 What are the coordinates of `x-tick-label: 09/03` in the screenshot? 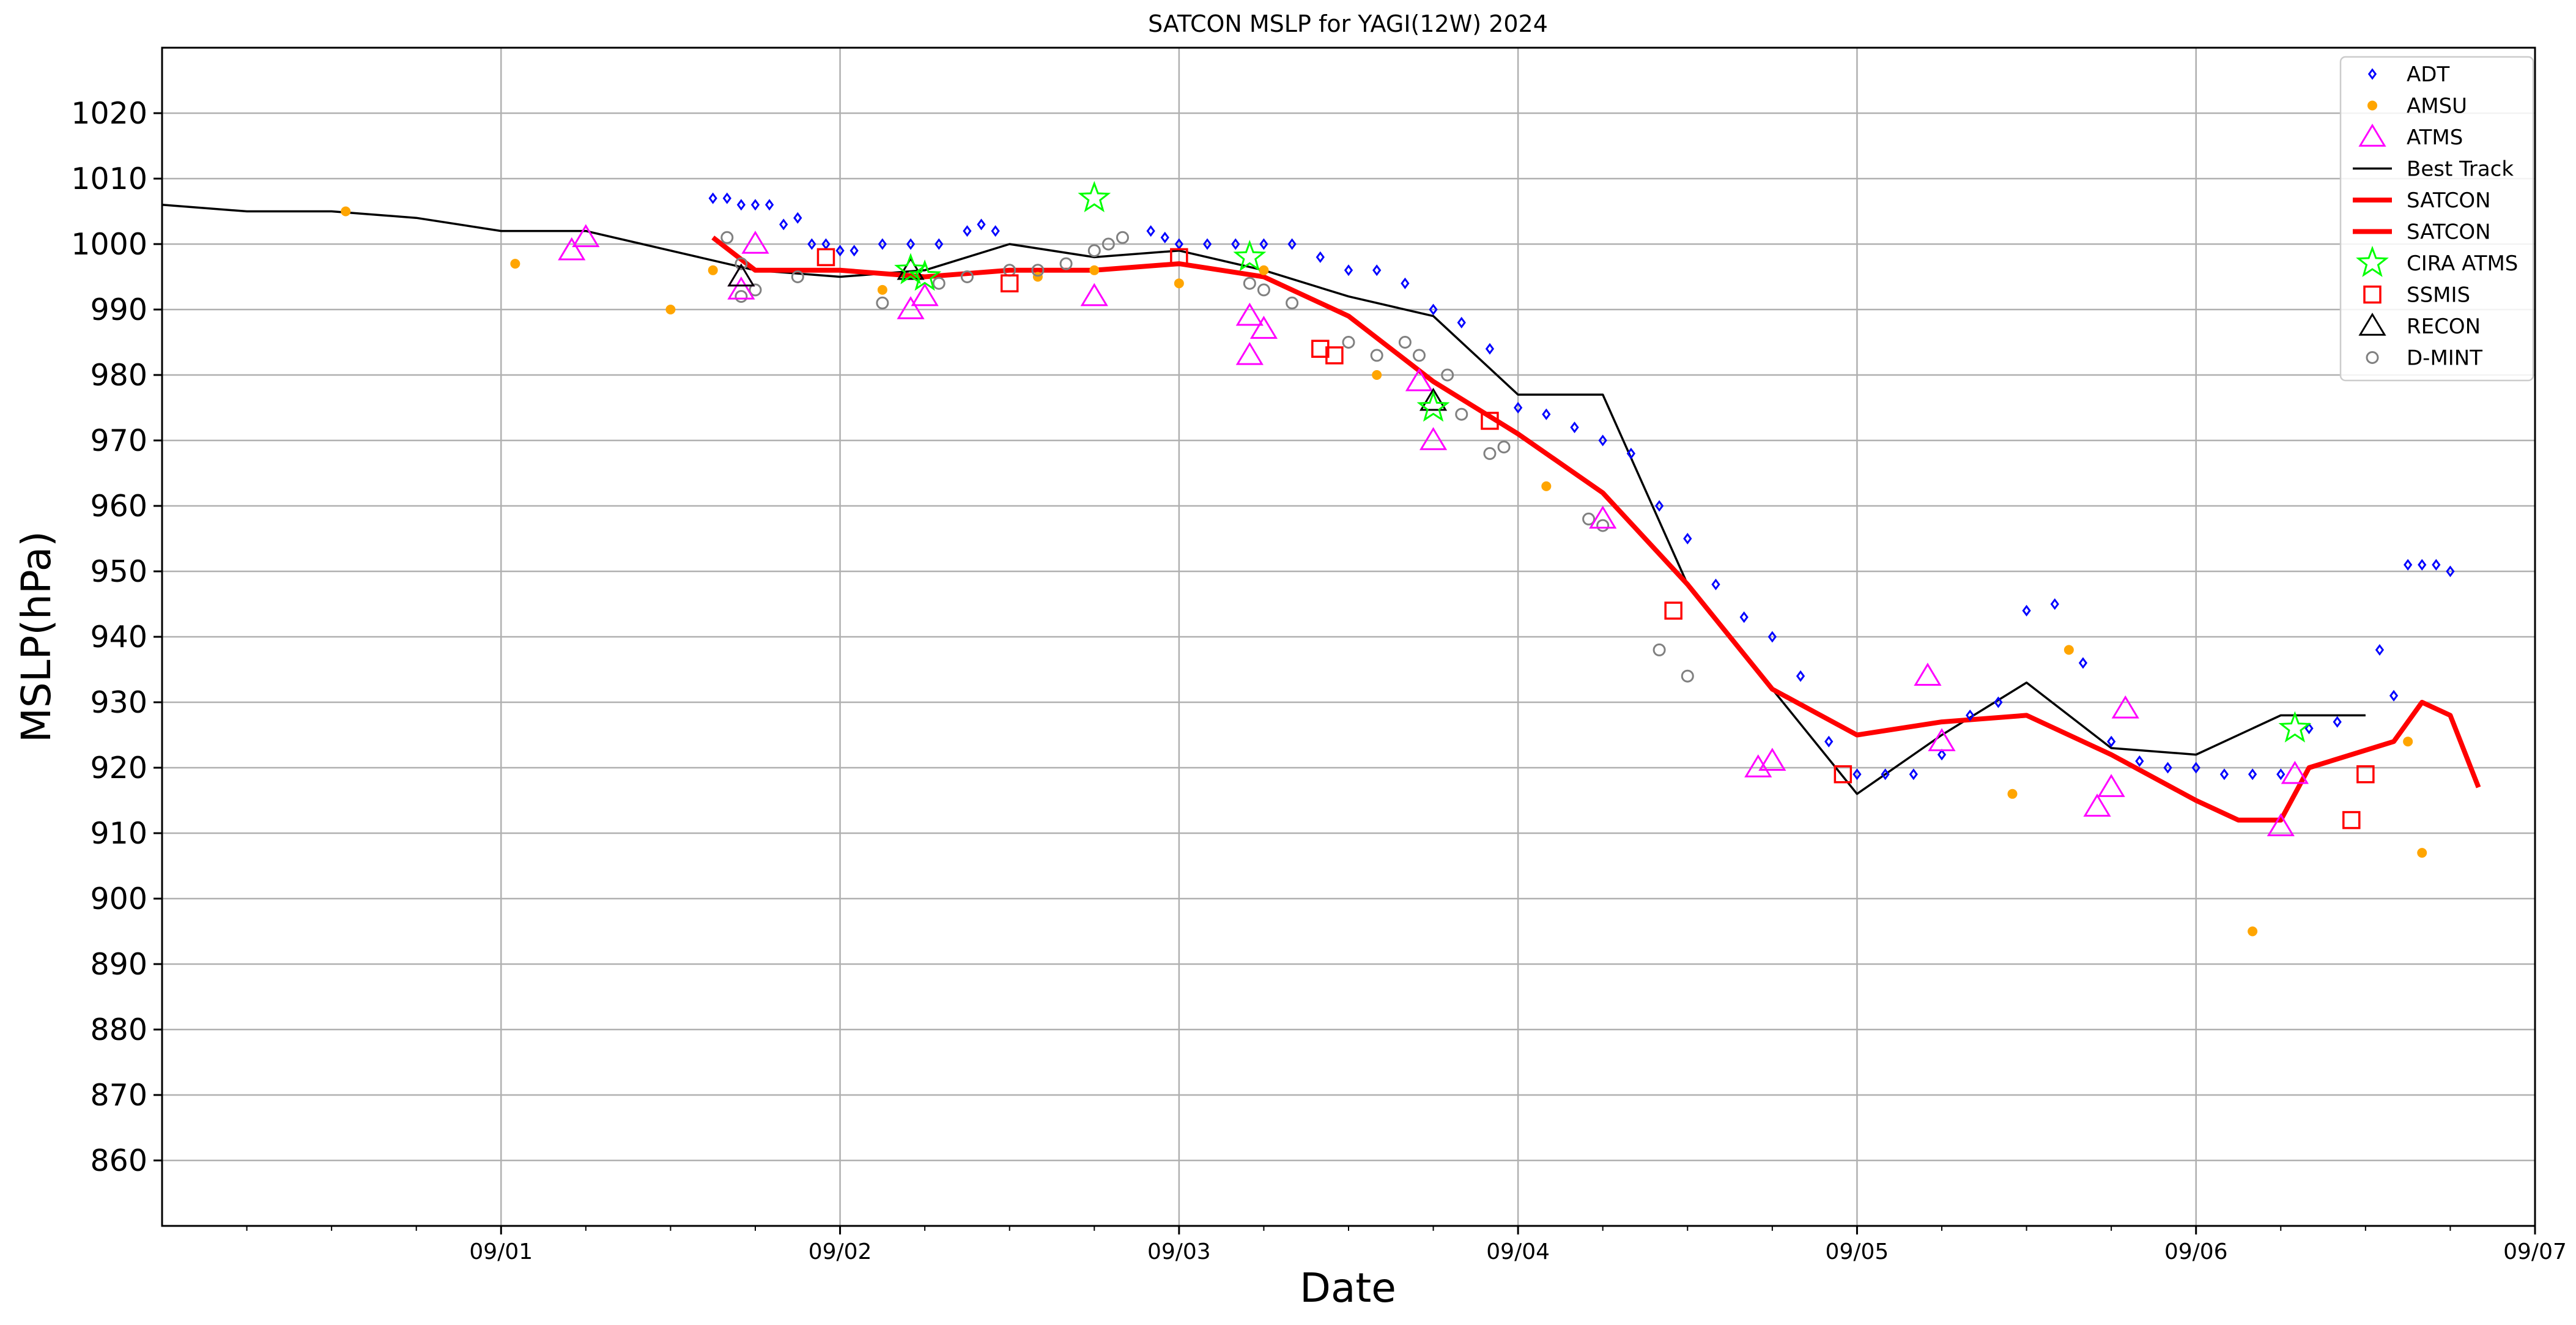 It's located at (1179, 1251).